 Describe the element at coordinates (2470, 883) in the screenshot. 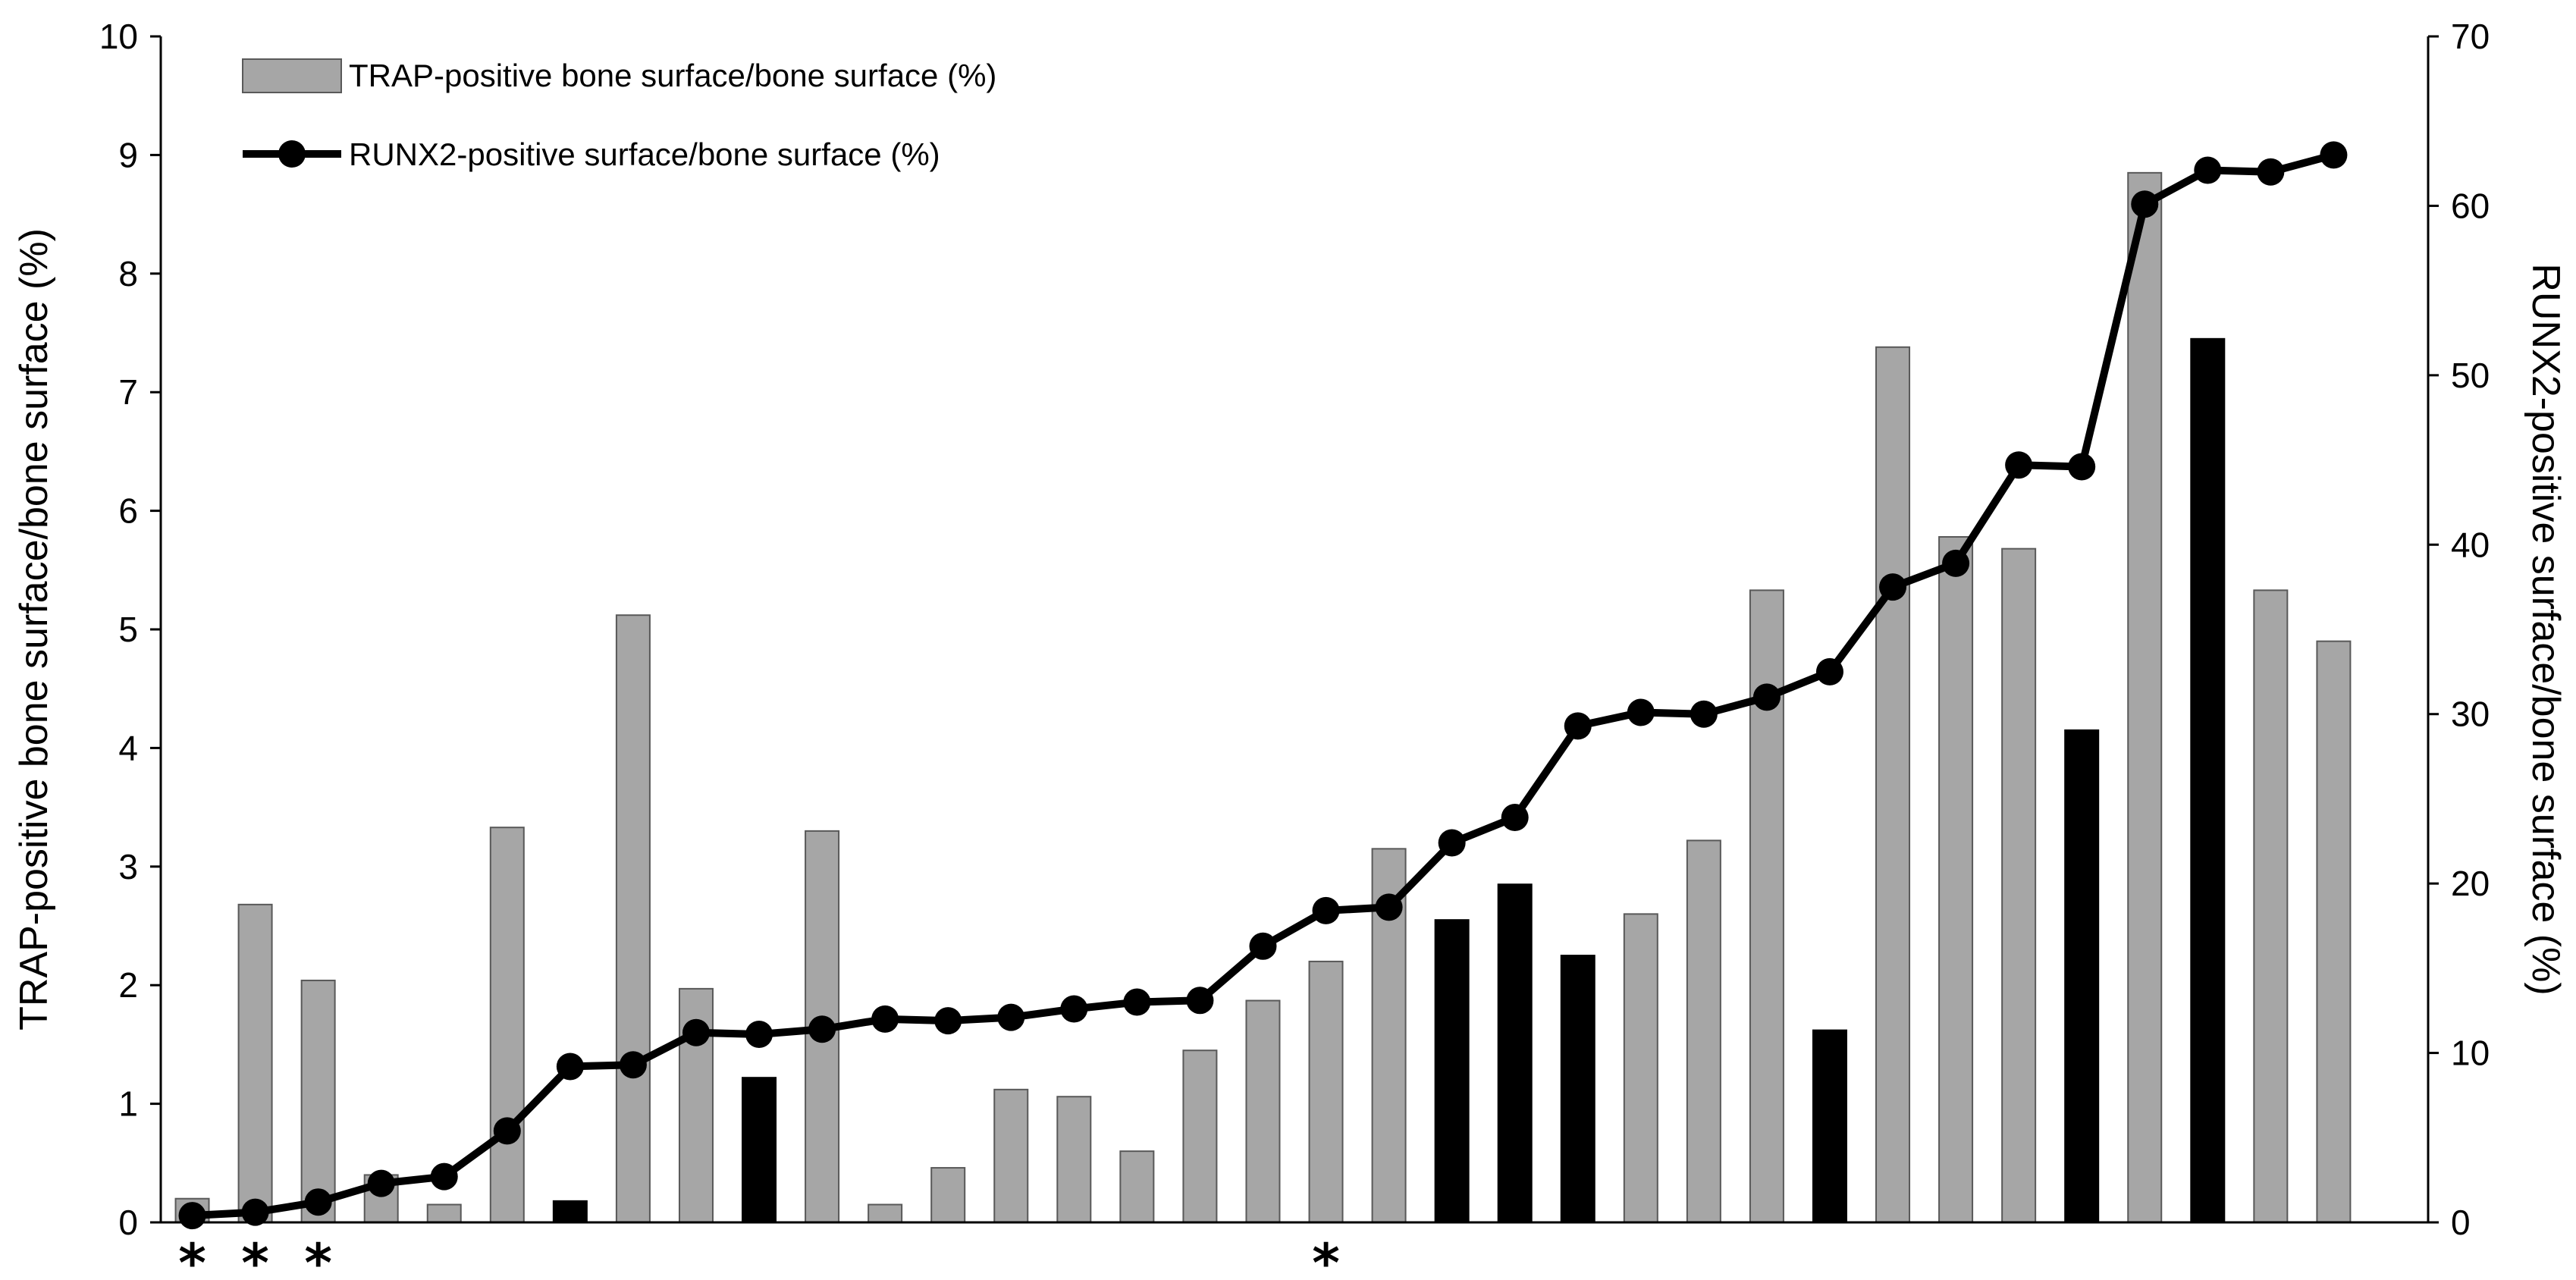

I see `right-tick-label: 20` at that location.